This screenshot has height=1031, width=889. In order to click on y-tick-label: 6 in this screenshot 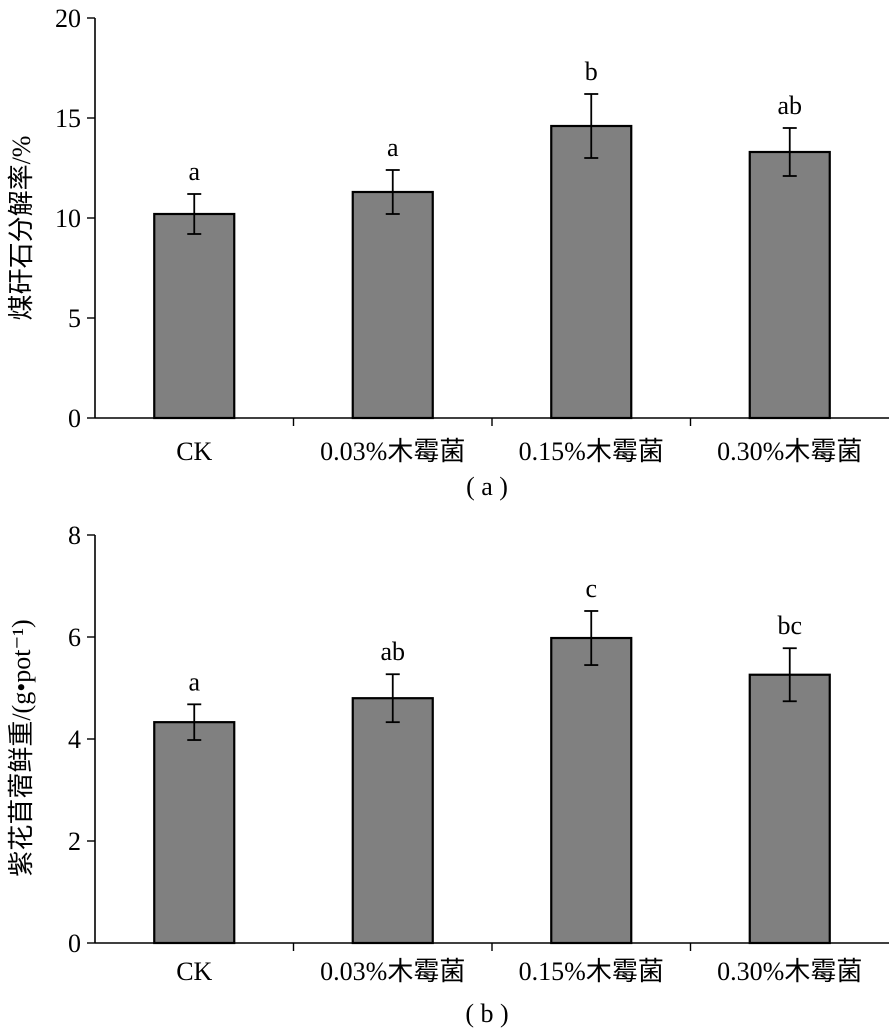, I will do `click(74, 637)`.